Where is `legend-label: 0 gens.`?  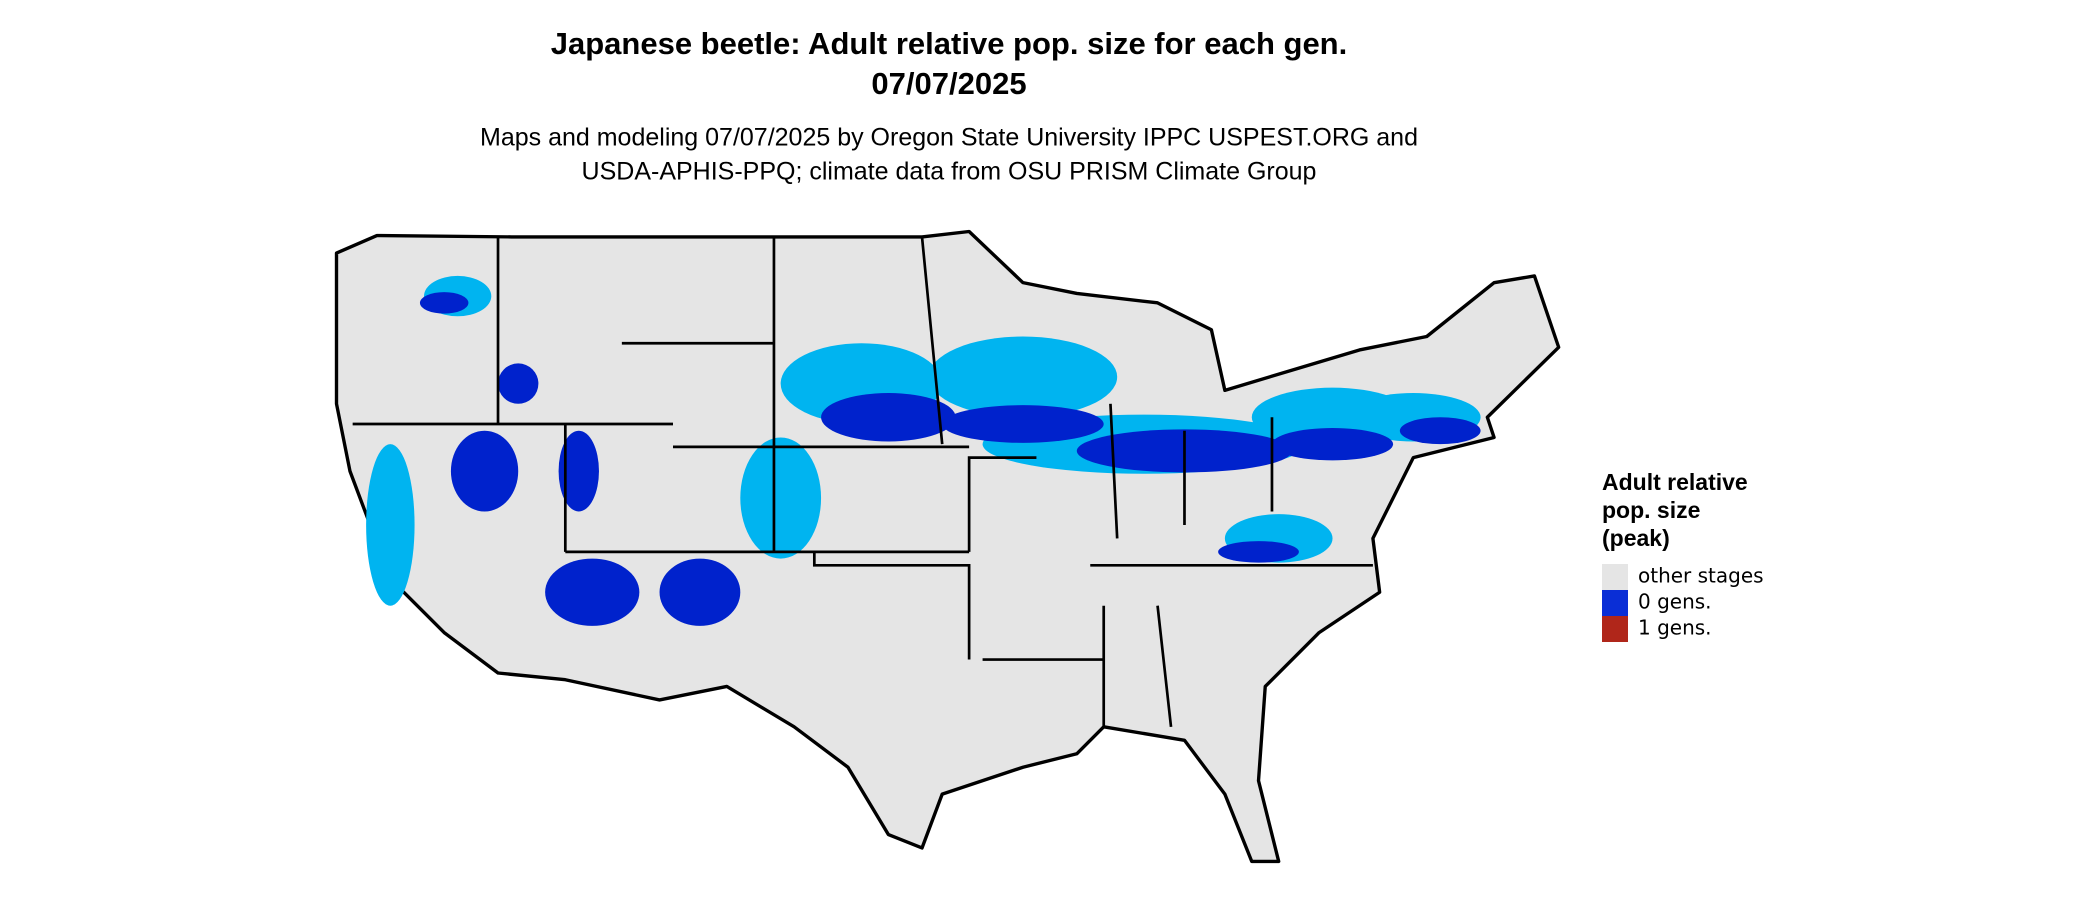 legend-label: 0 gens. is located at coordinates (1675, 602).